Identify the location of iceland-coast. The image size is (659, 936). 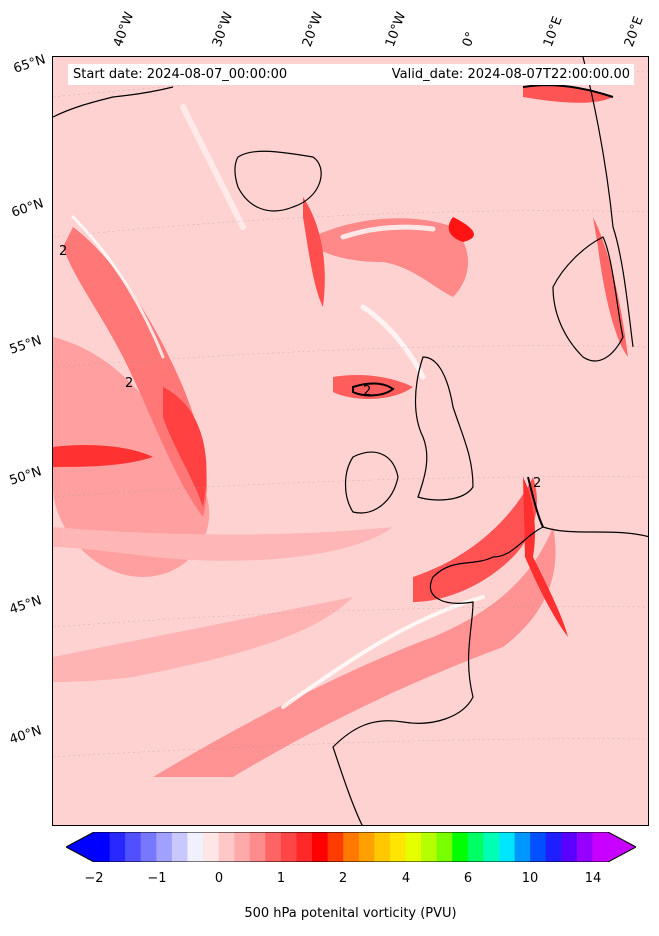
(278, 181).